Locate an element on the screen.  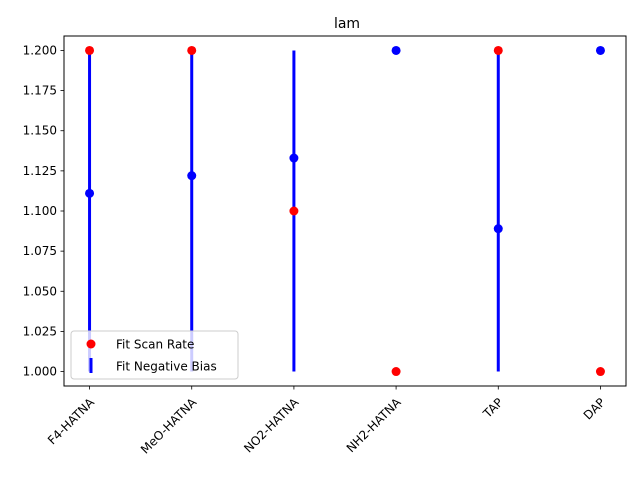
x-tick-label: F4-HATNA is located at coordinates (71, 421).